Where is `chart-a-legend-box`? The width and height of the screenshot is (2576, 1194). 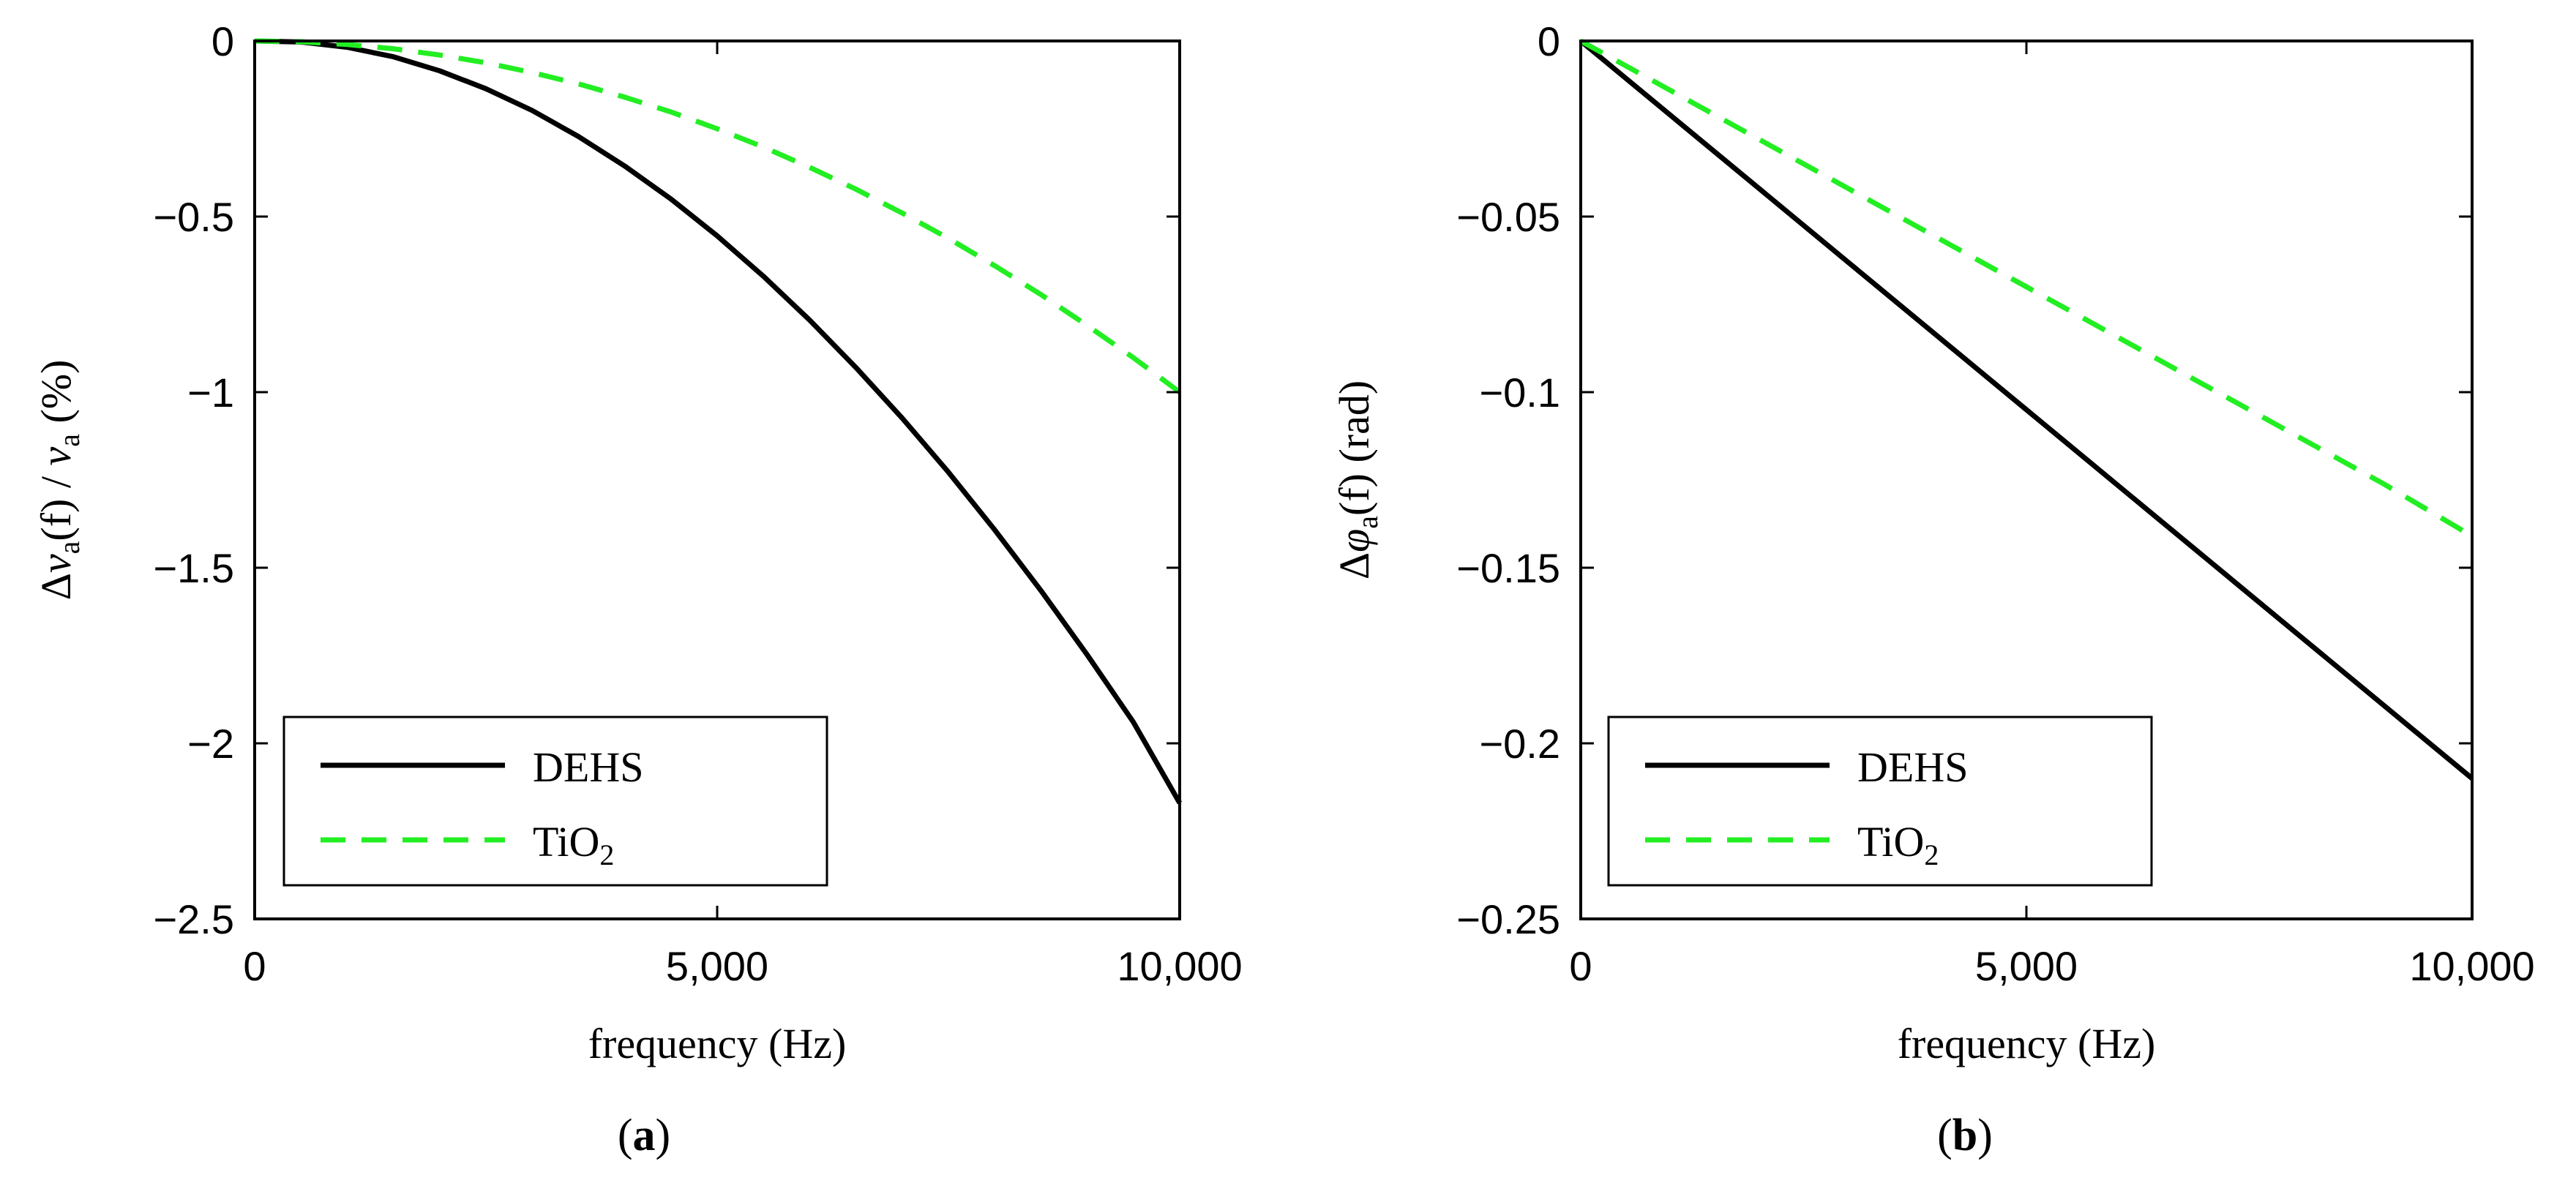 chart-a-legend-box is located at coordinates (555, 801).